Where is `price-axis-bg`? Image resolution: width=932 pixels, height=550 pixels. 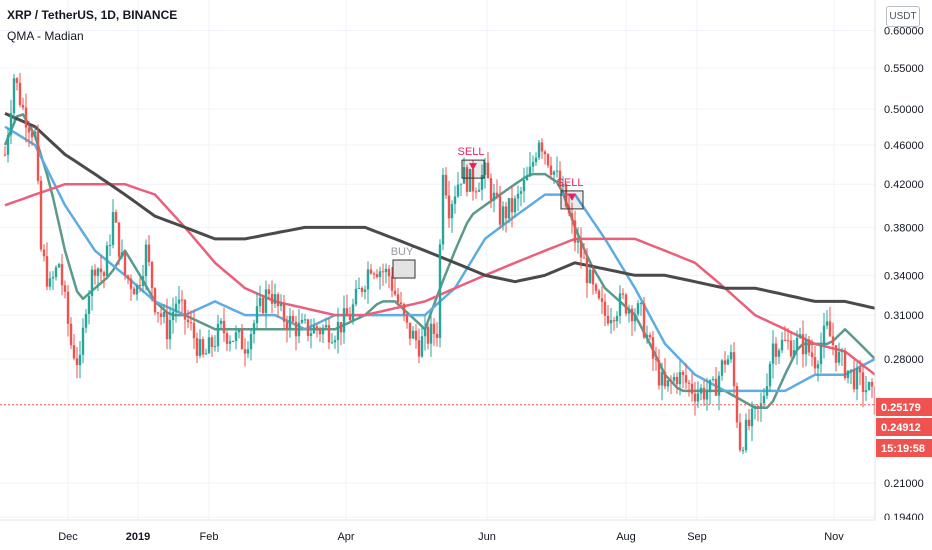 price-axis-bg is located at coordinates (903, 275).